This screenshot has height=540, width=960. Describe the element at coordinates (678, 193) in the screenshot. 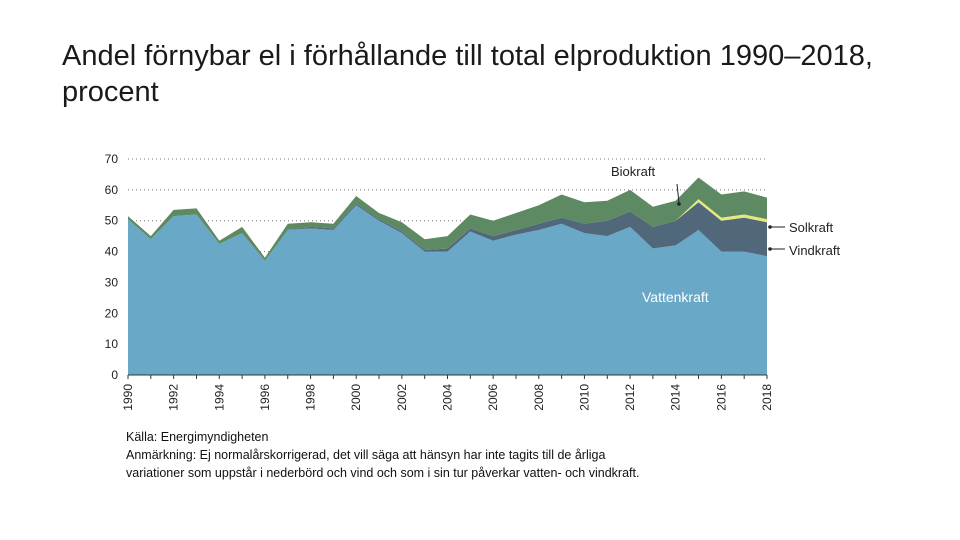

I see `leader-biokraft` at that location.